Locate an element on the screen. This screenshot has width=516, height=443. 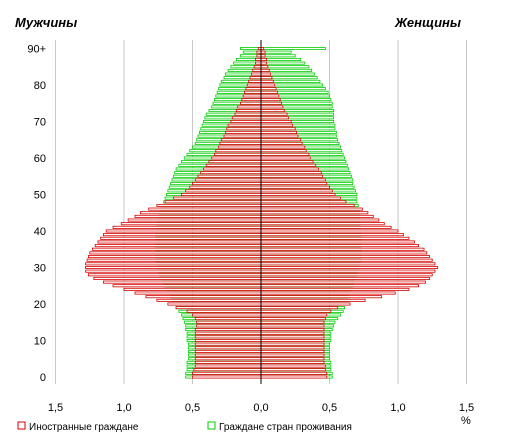
women-label: Женщины is located at coordinates (427, 22).